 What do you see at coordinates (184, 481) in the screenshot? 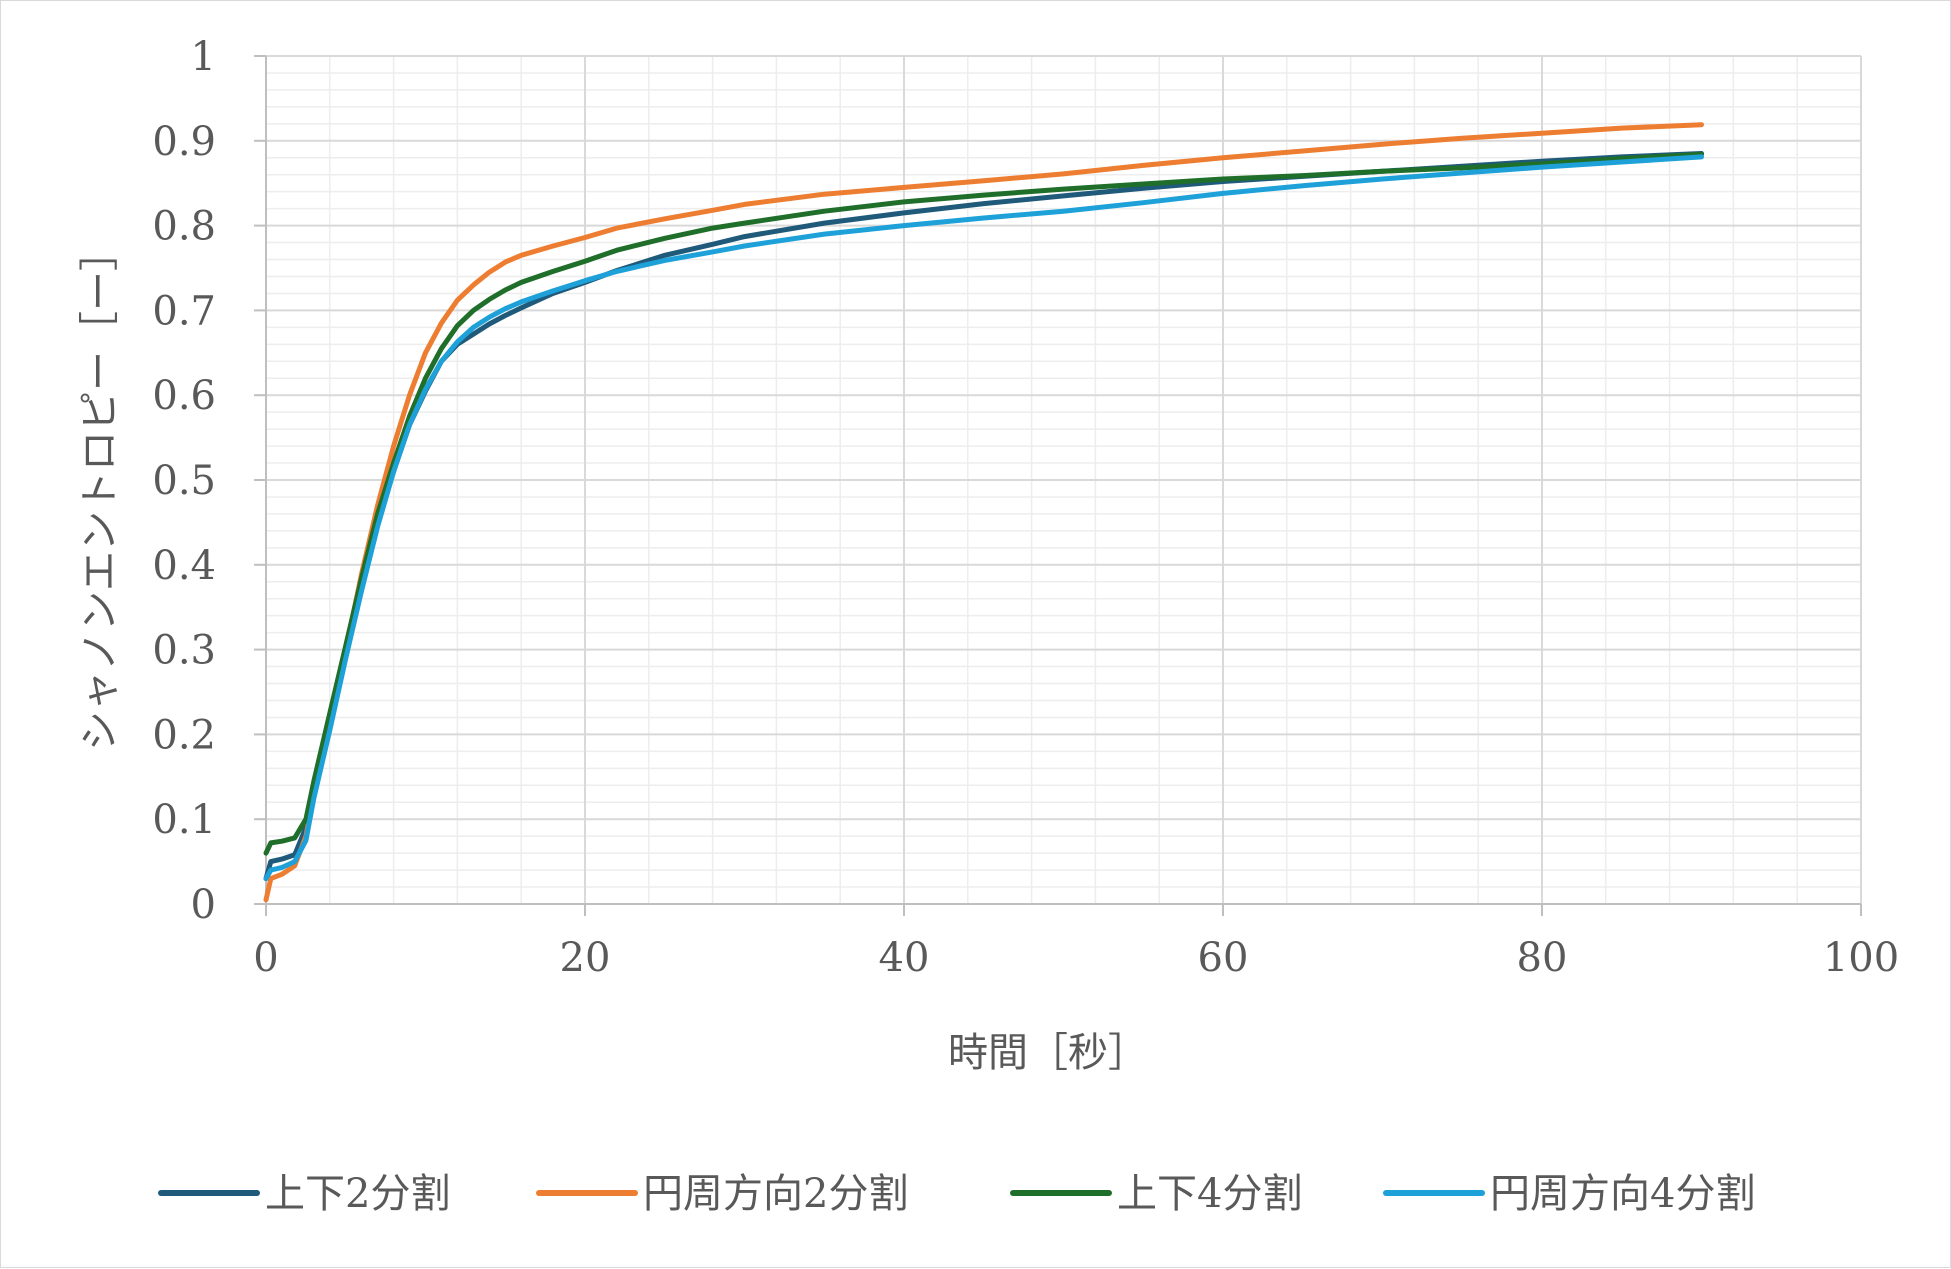
I see `y-tick-label: 0.5` at bounding box center [184, 481].